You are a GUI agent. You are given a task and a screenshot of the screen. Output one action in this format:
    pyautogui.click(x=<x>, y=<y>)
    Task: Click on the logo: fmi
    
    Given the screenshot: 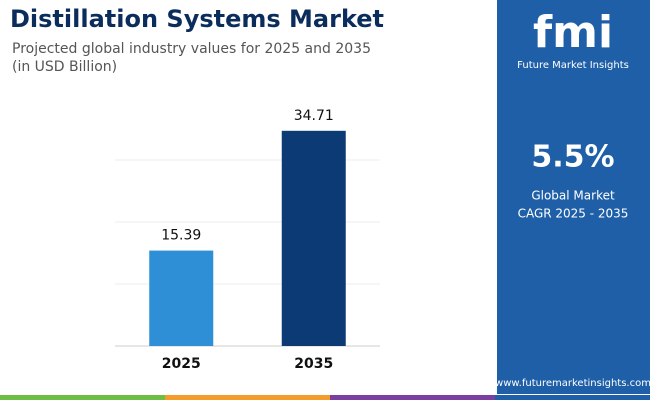 What is the action you would take?
    pyautogui.click(x=573, y=32)
    